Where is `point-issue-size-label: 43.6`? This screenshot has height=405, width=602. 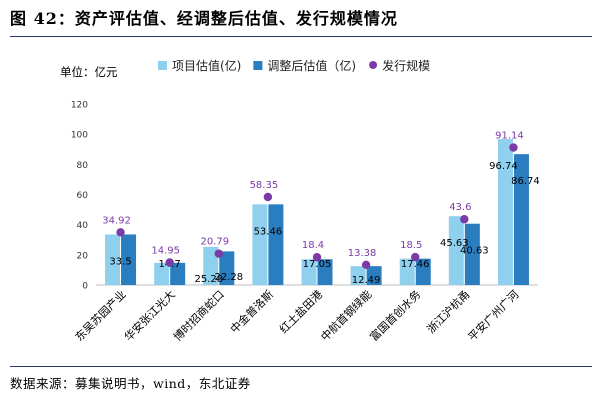
point-issue-size-label: 43.6 is located at coordinates (460, 207).